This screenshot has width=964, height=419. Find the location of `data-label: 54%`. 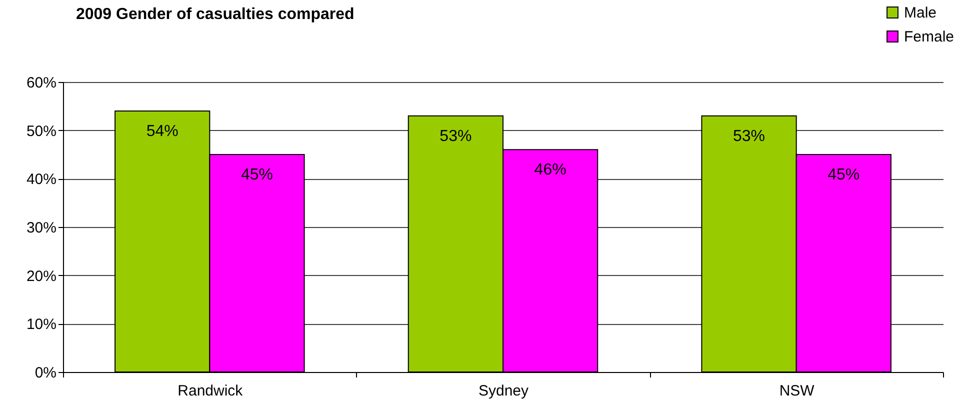

data-label: 54% is located at coordinates (162, 131).